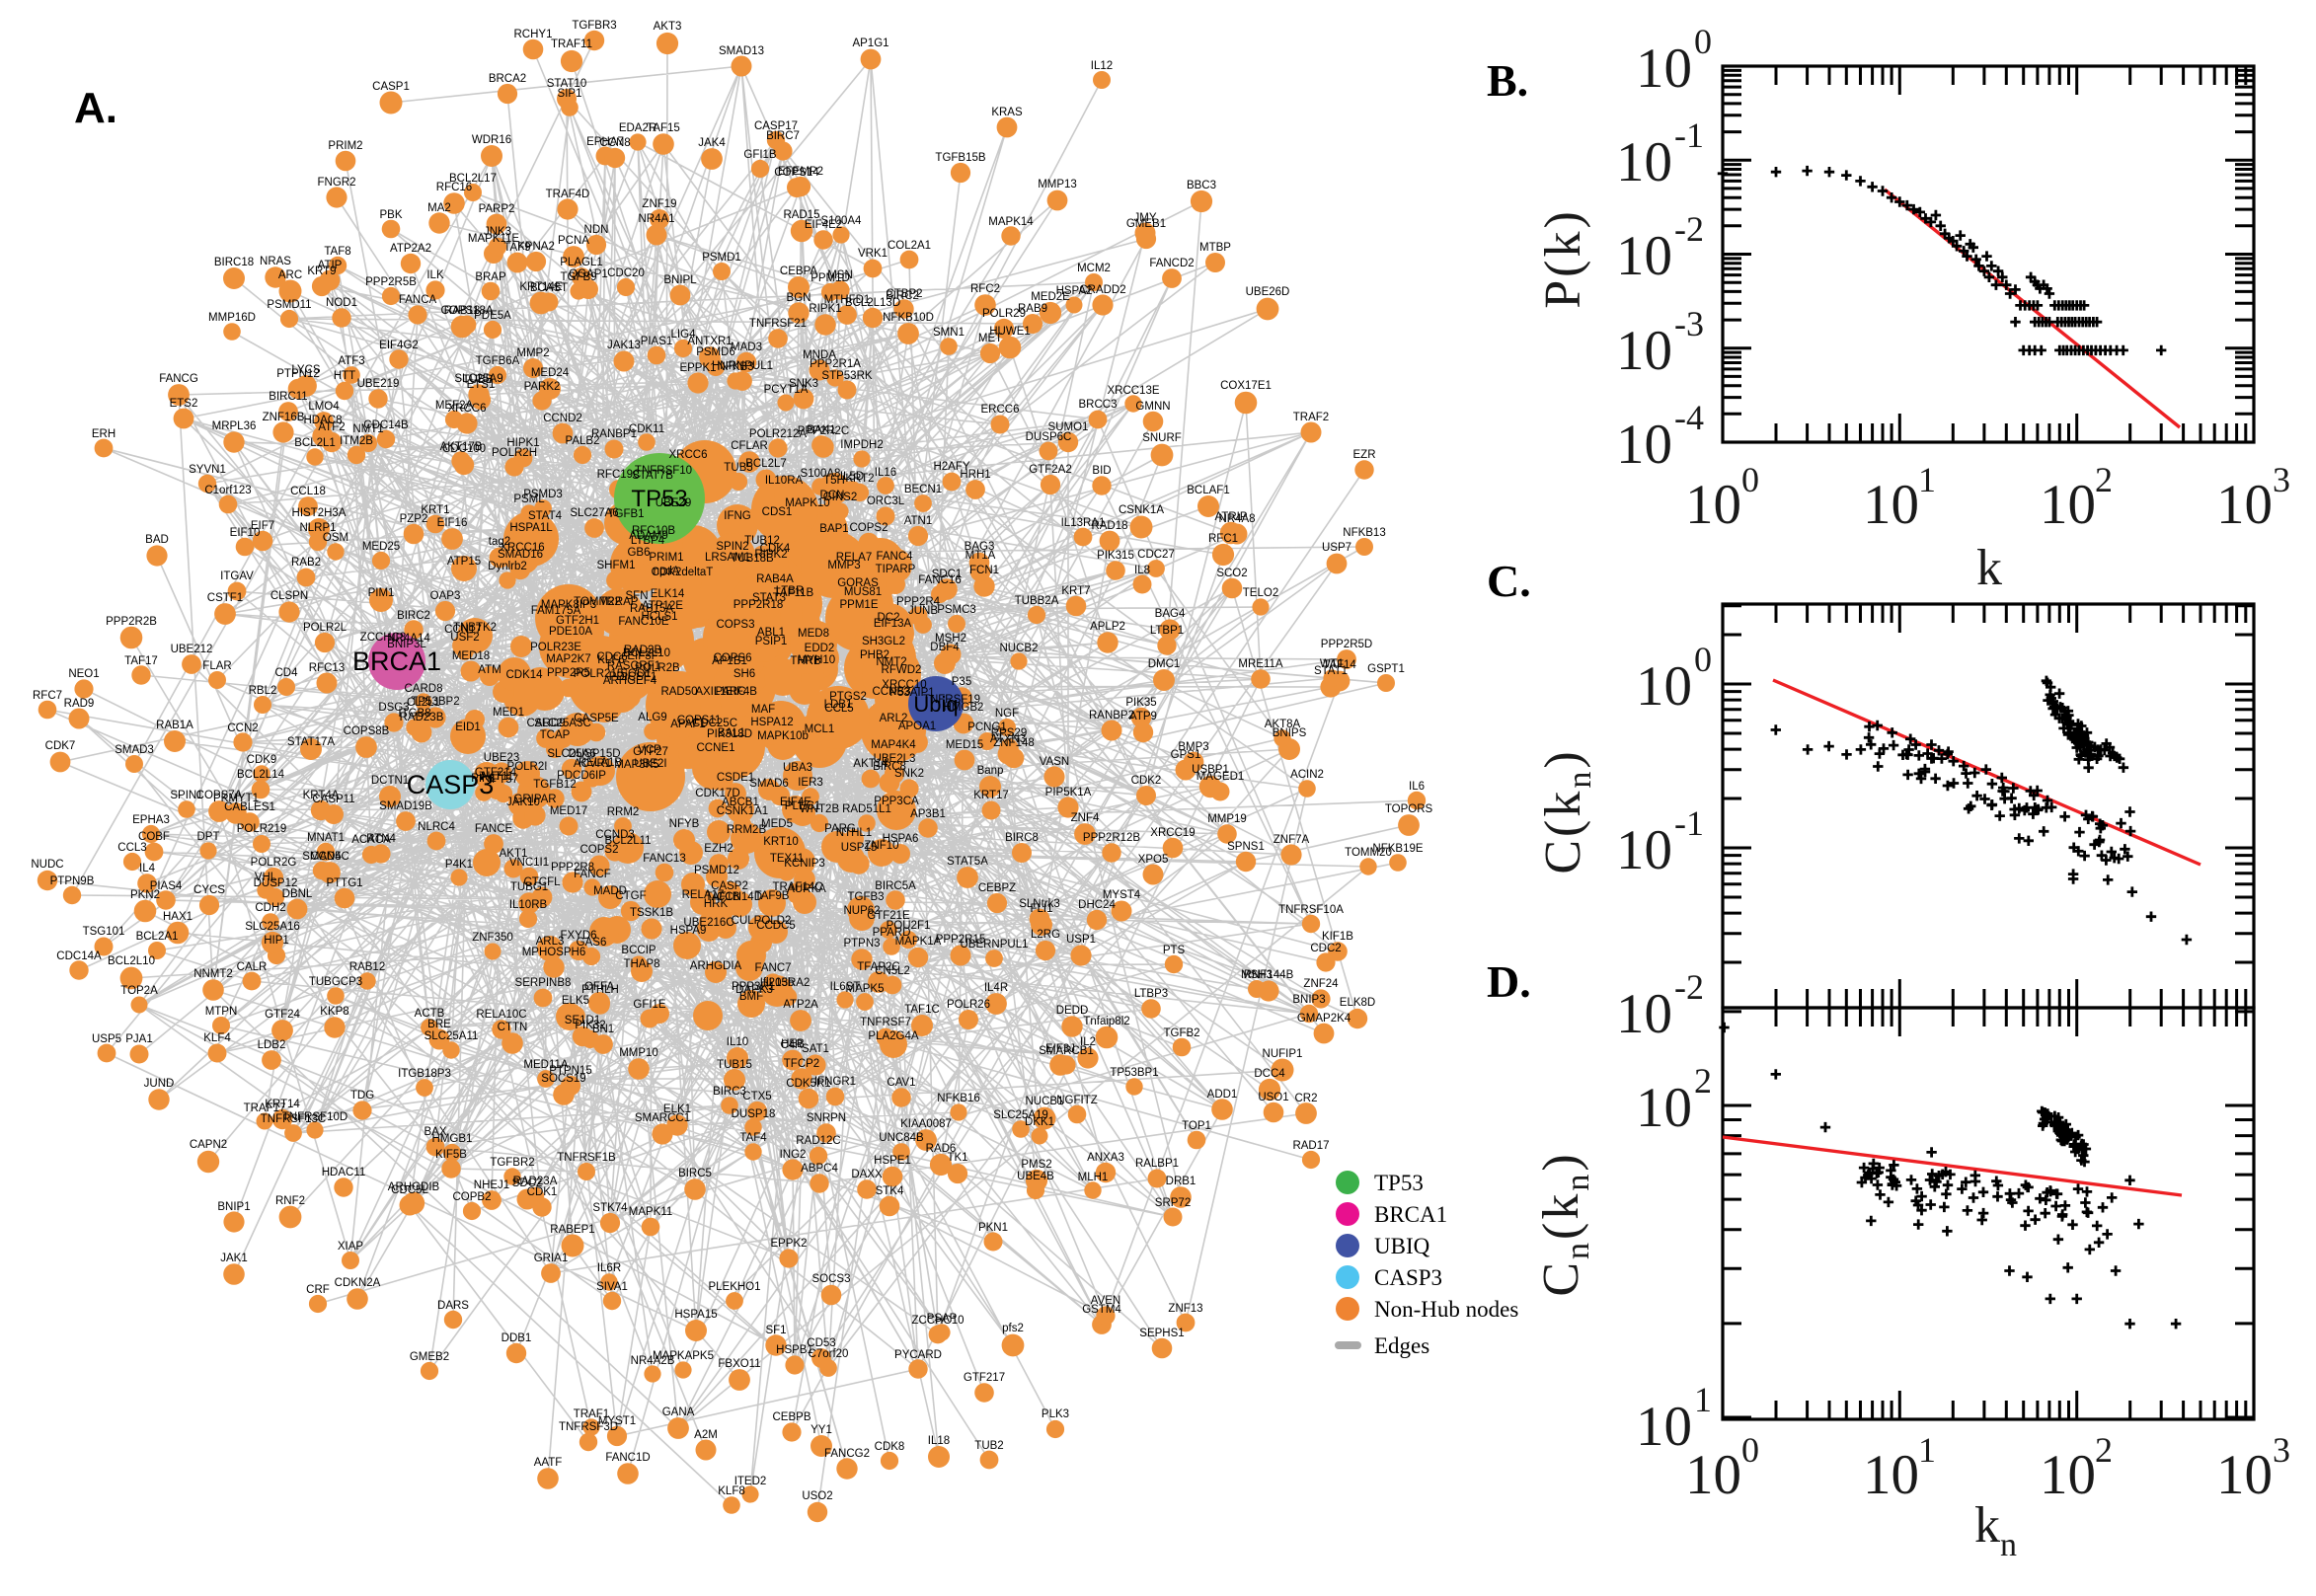 The height and width of the screenshot is (1596, 2316). Describe the element at coordinates (922, 1010) in the screenshot. I see `svg-text: TAF1C` at that location.